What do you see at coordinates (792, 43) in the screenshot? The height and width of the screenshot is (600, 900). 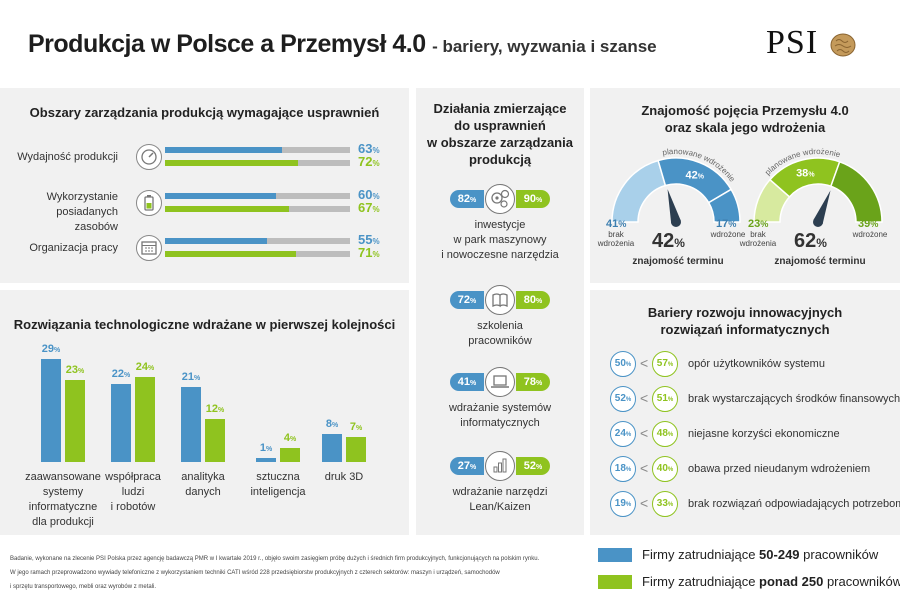 I see `psi-logo: PSI` at bounding box center [792, 43].